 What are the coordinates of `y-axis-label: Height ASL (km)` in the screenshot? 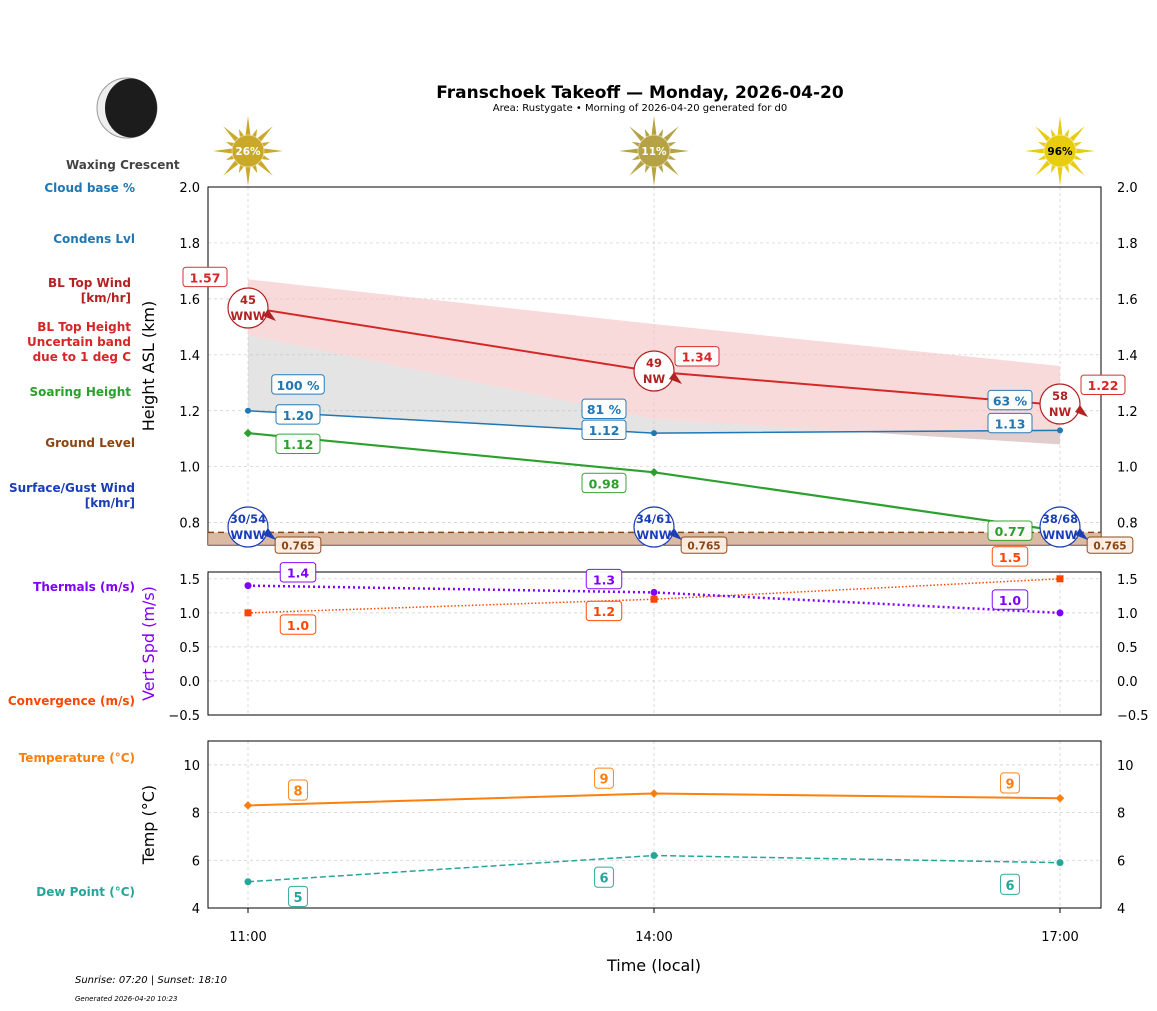 It's located at (148, 366).